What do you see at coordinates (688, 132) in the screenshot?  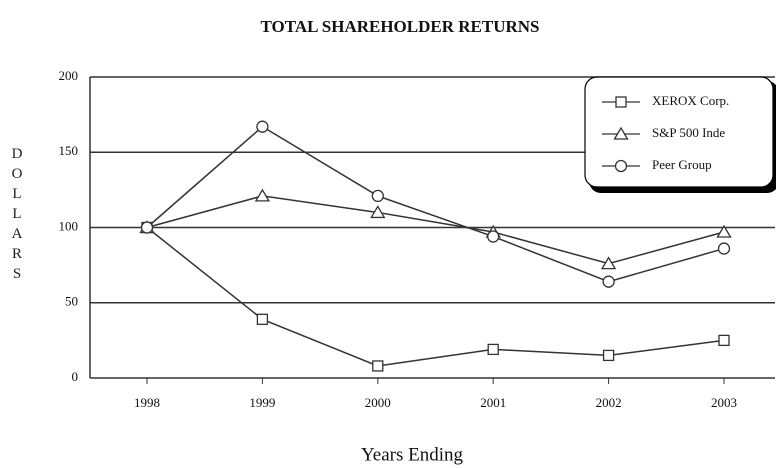 I see `legend-label: S&P 500 Inde` at bounding box center [688, 132].